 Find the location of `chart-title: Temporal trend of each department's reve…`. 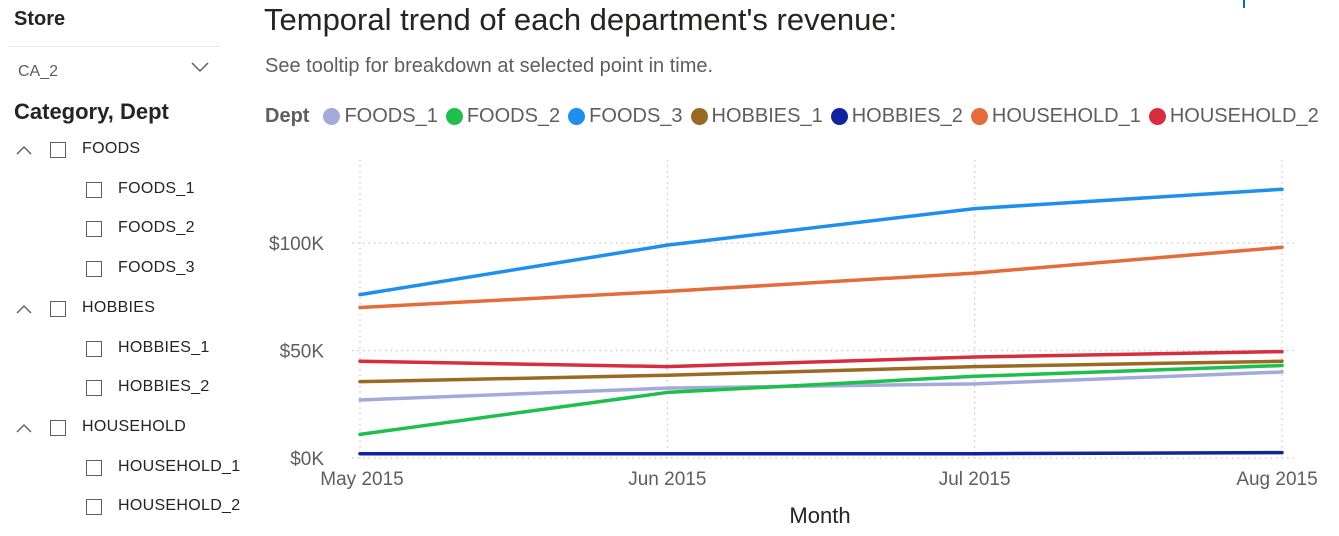

chart-title: Temporal trend of each department's reve… is located at coordinates (581, 19).